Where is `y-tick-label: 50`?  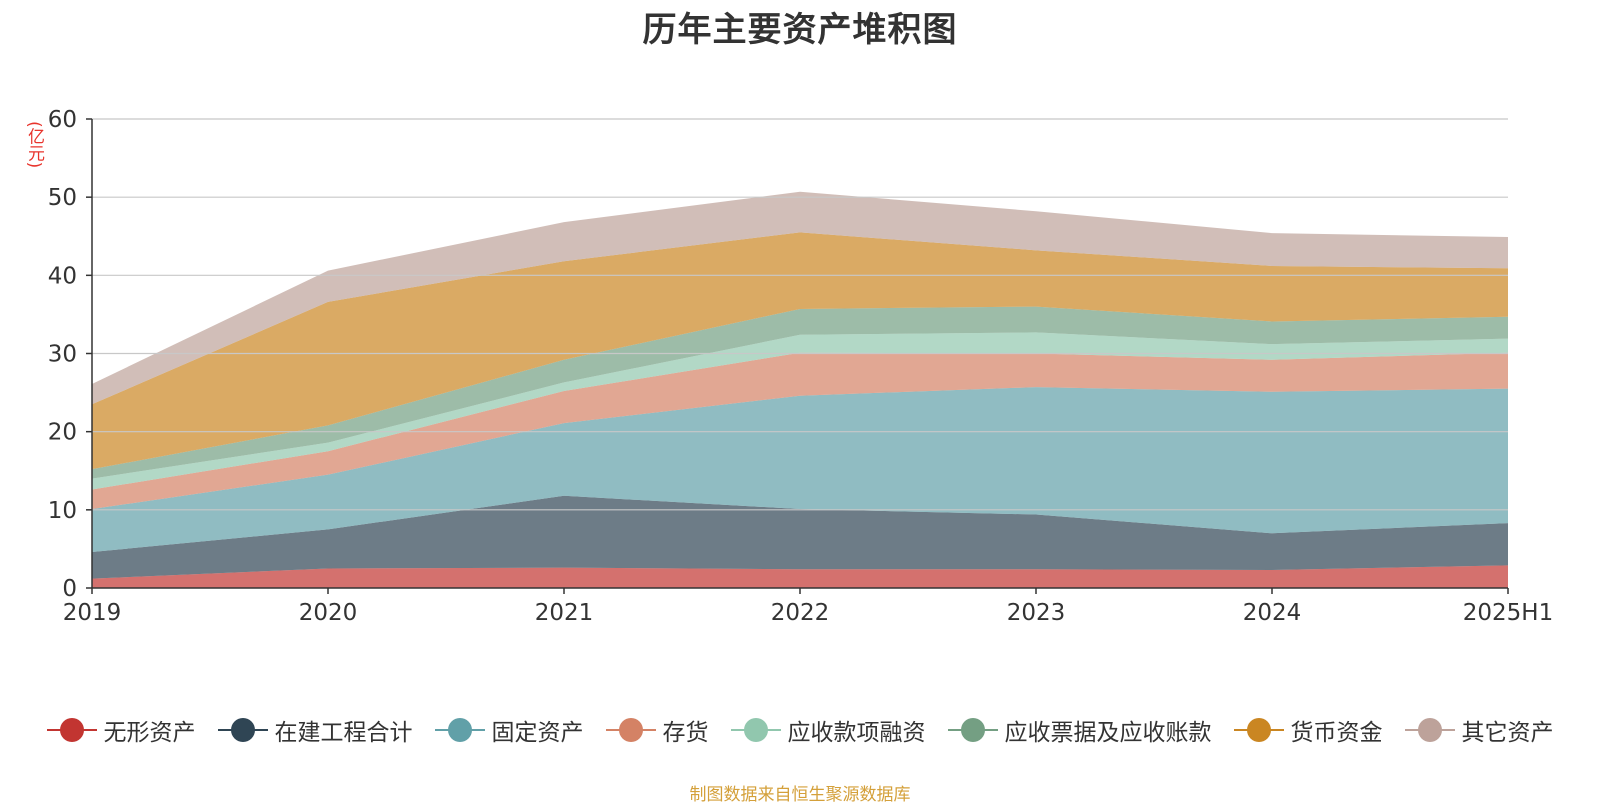
y-tick-label: 50 is located at coordinates (62, 198).